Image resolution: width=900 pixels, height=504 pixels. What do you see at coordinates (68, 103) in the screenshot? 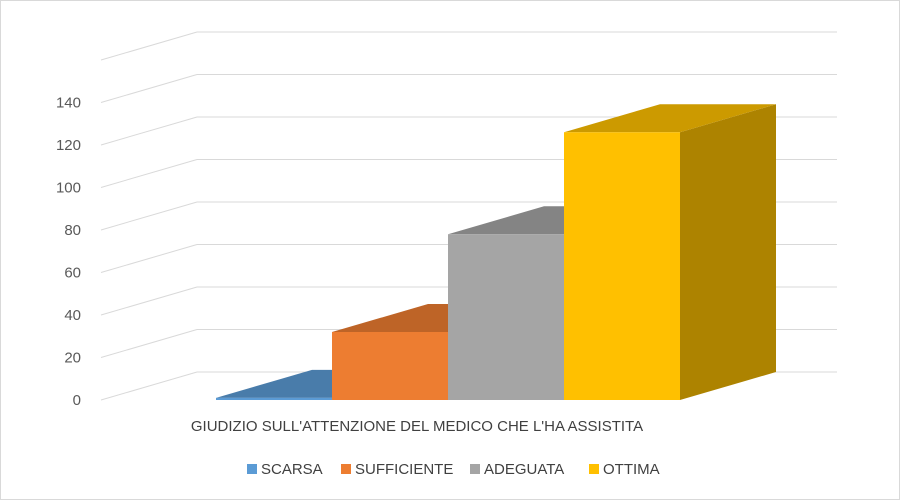
I see `y-tick-label-7: 140` at bounding box center [68, 103].